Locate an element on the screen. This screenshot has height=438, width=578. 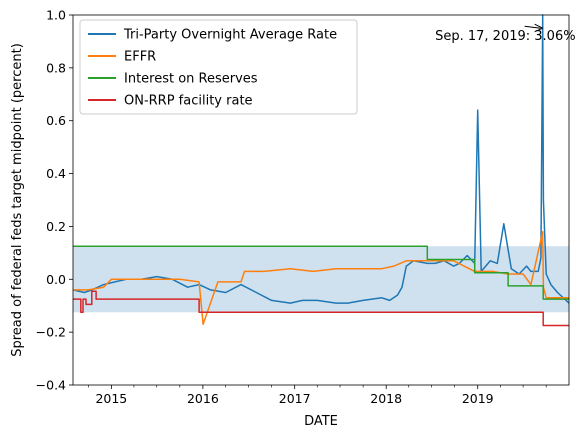
x-tick-label: 2016 is located at coordinates (203, 398).